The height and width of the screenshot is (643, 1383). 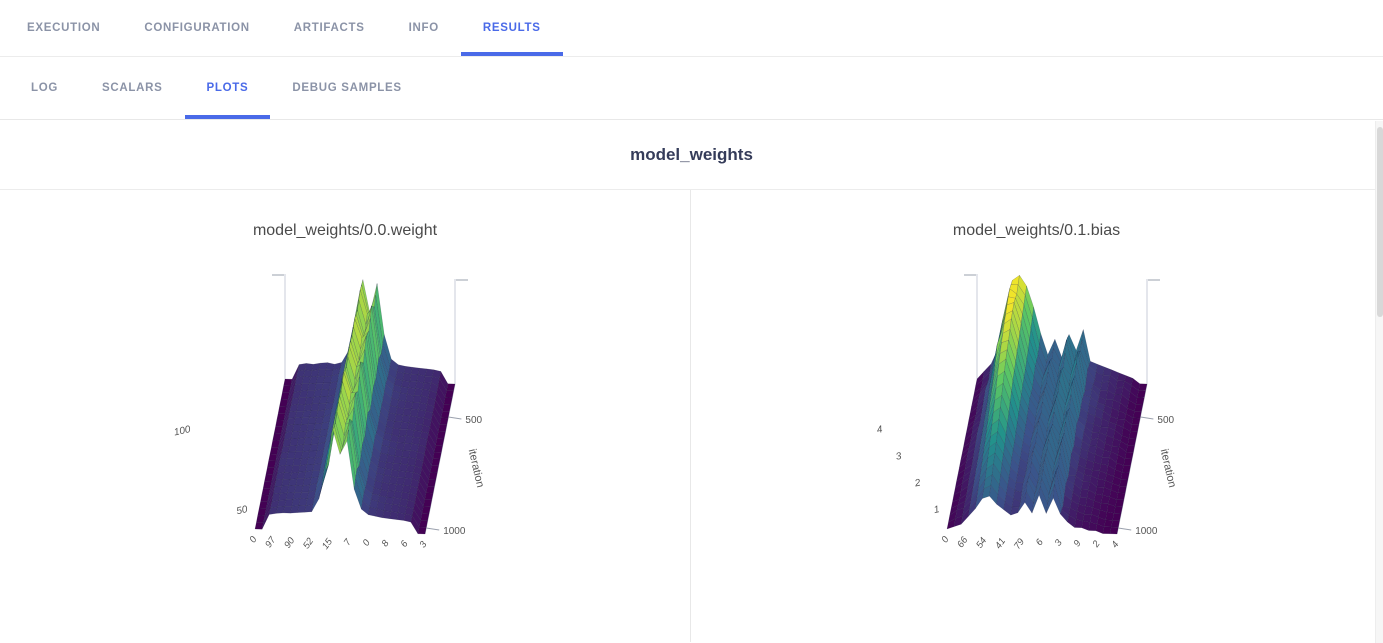 I want to click on plot-title: model_weights/0.1.bias, so click(x=1036, y=230).